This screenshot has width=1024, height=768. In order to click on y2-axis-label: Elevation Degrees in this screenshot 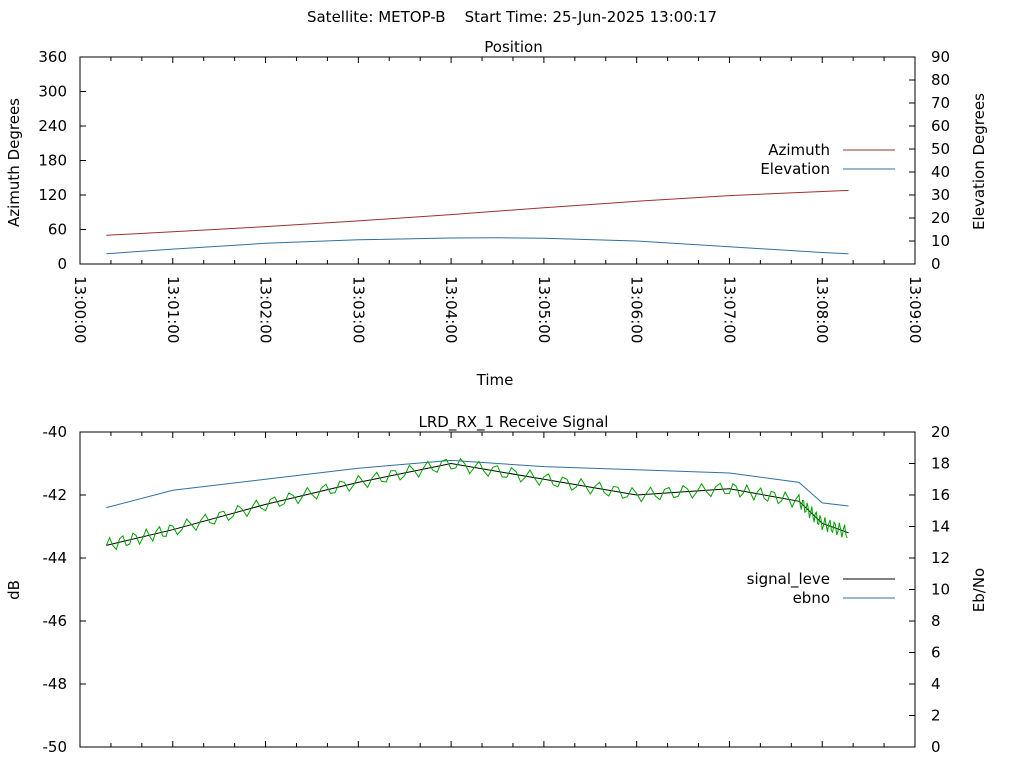, I will do `click(979, 161)`.